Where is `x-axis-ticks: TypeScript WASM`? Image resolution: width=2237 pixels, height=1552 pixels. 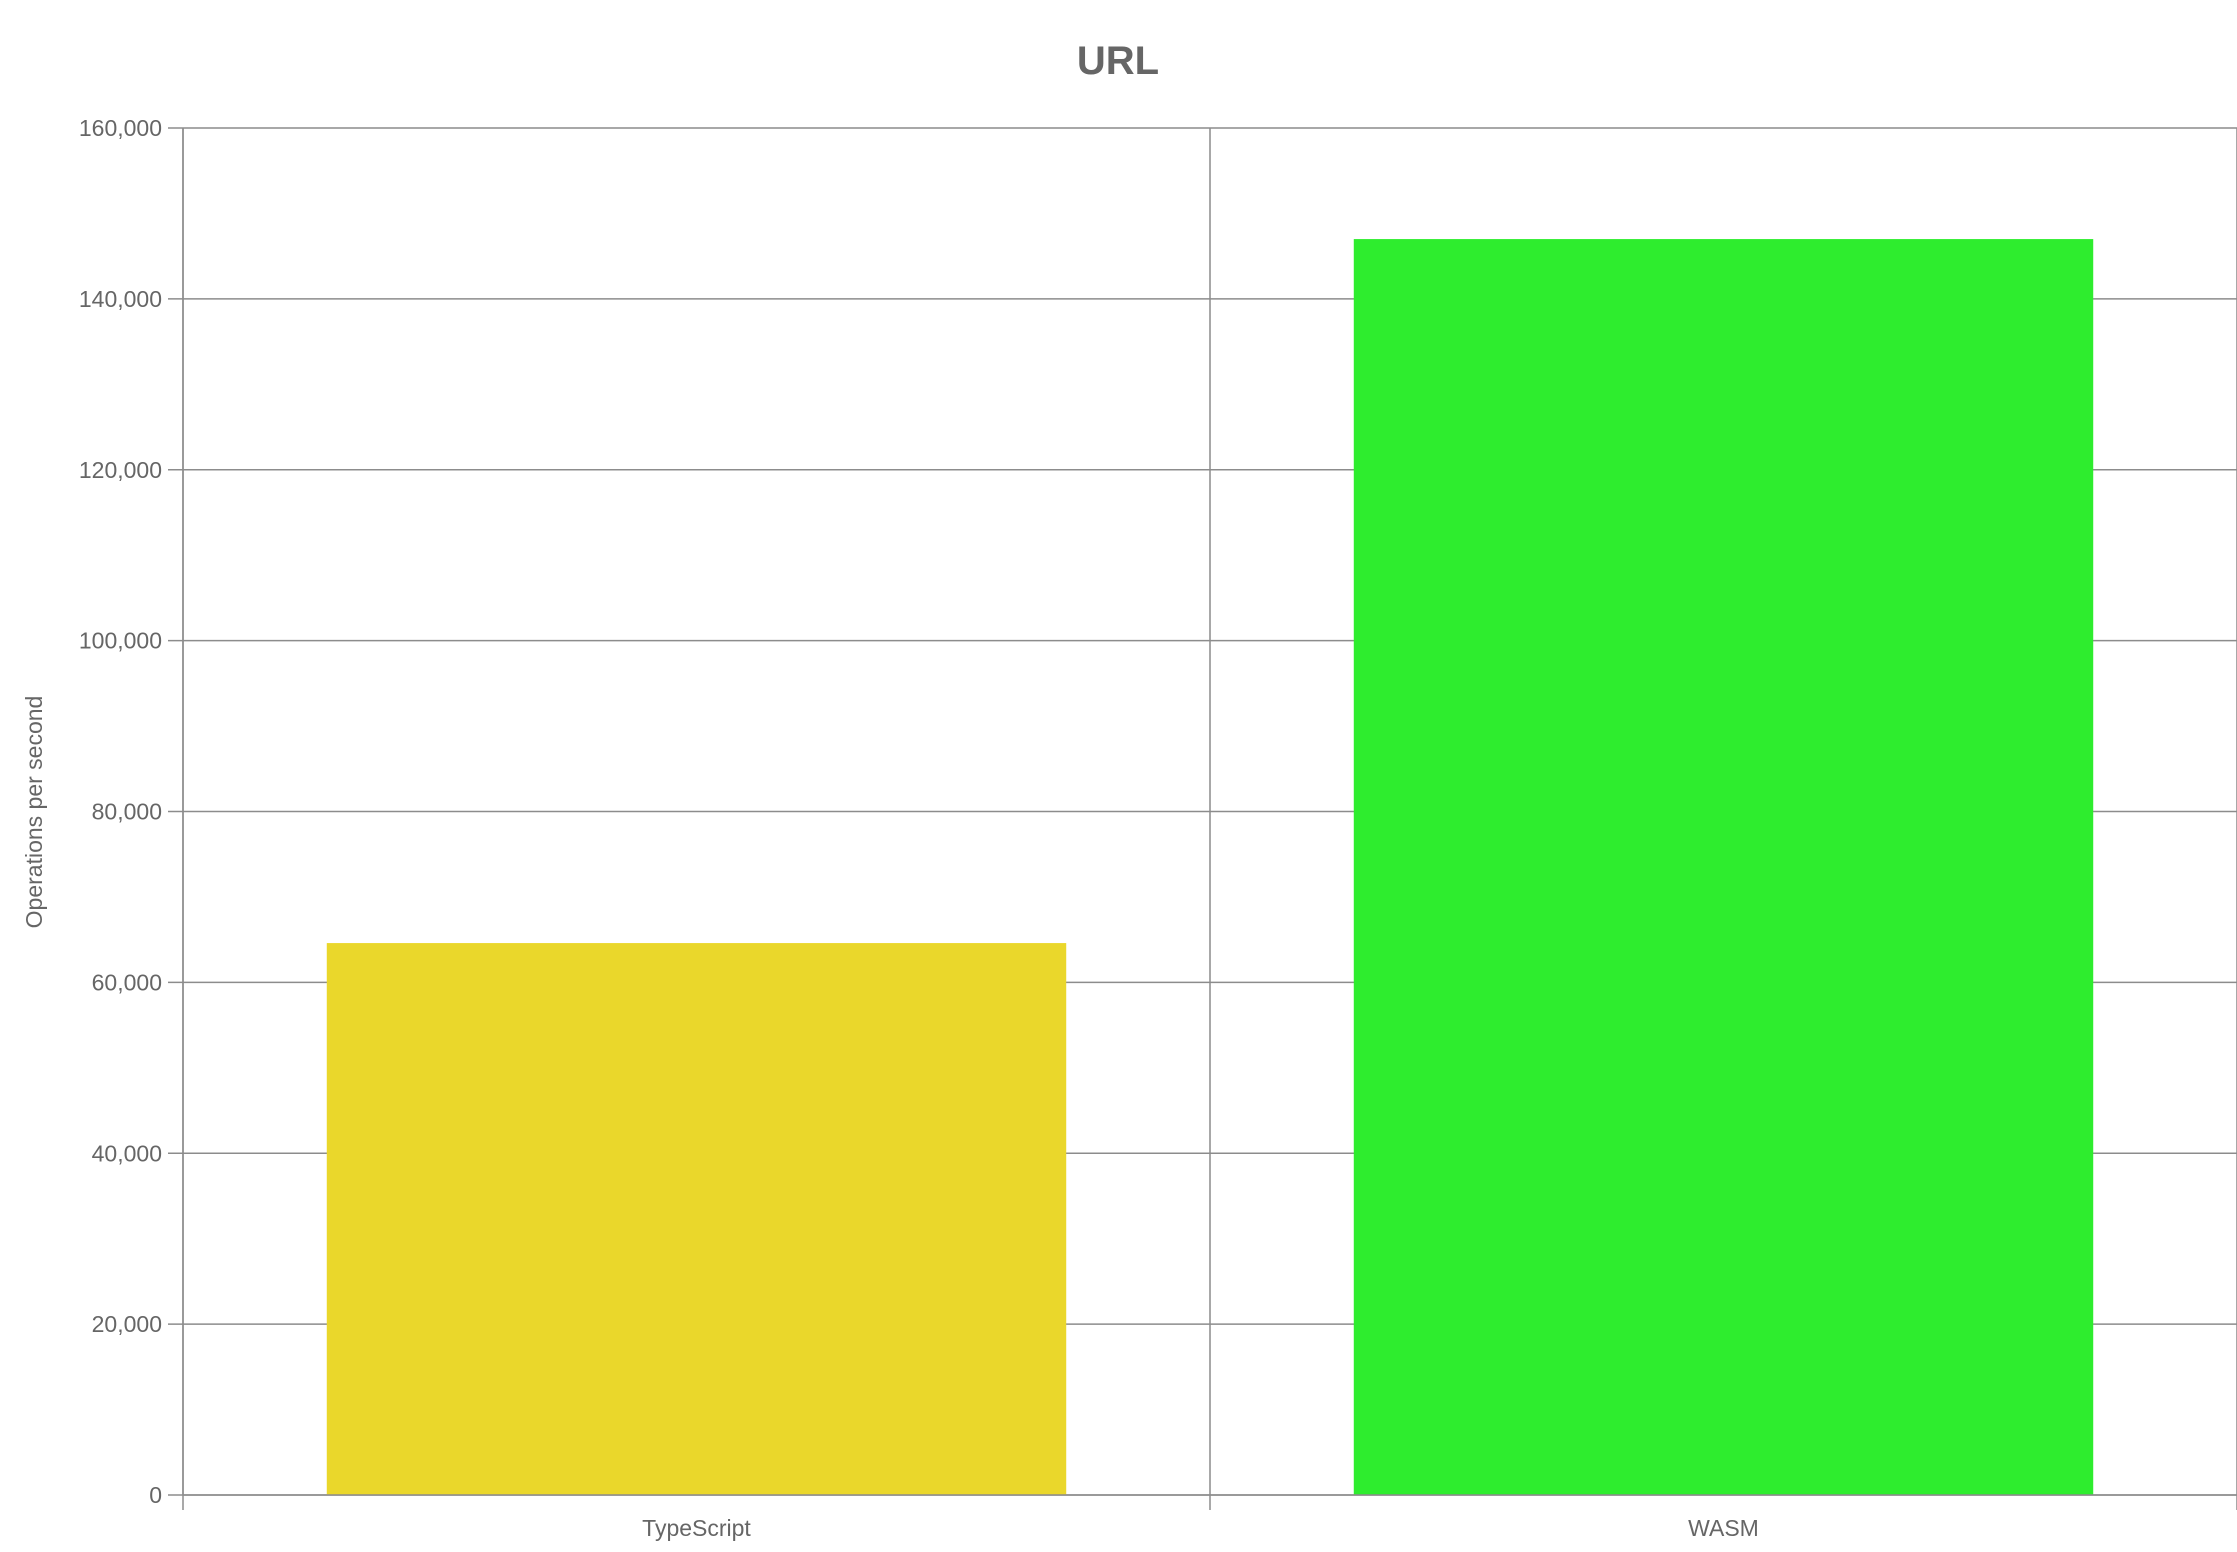 x-axis-ticks: TypeScript WASM is located at coordinates (1209, 1518).